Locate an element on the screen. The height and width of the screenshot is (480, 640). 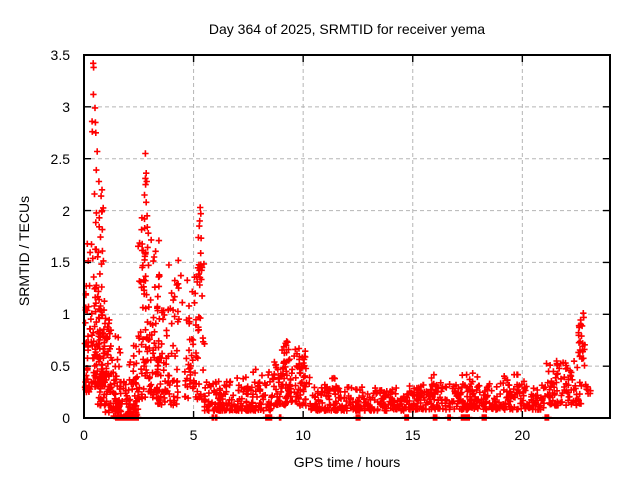
x-tick-label: 20 is located at coordinates (522, 435).